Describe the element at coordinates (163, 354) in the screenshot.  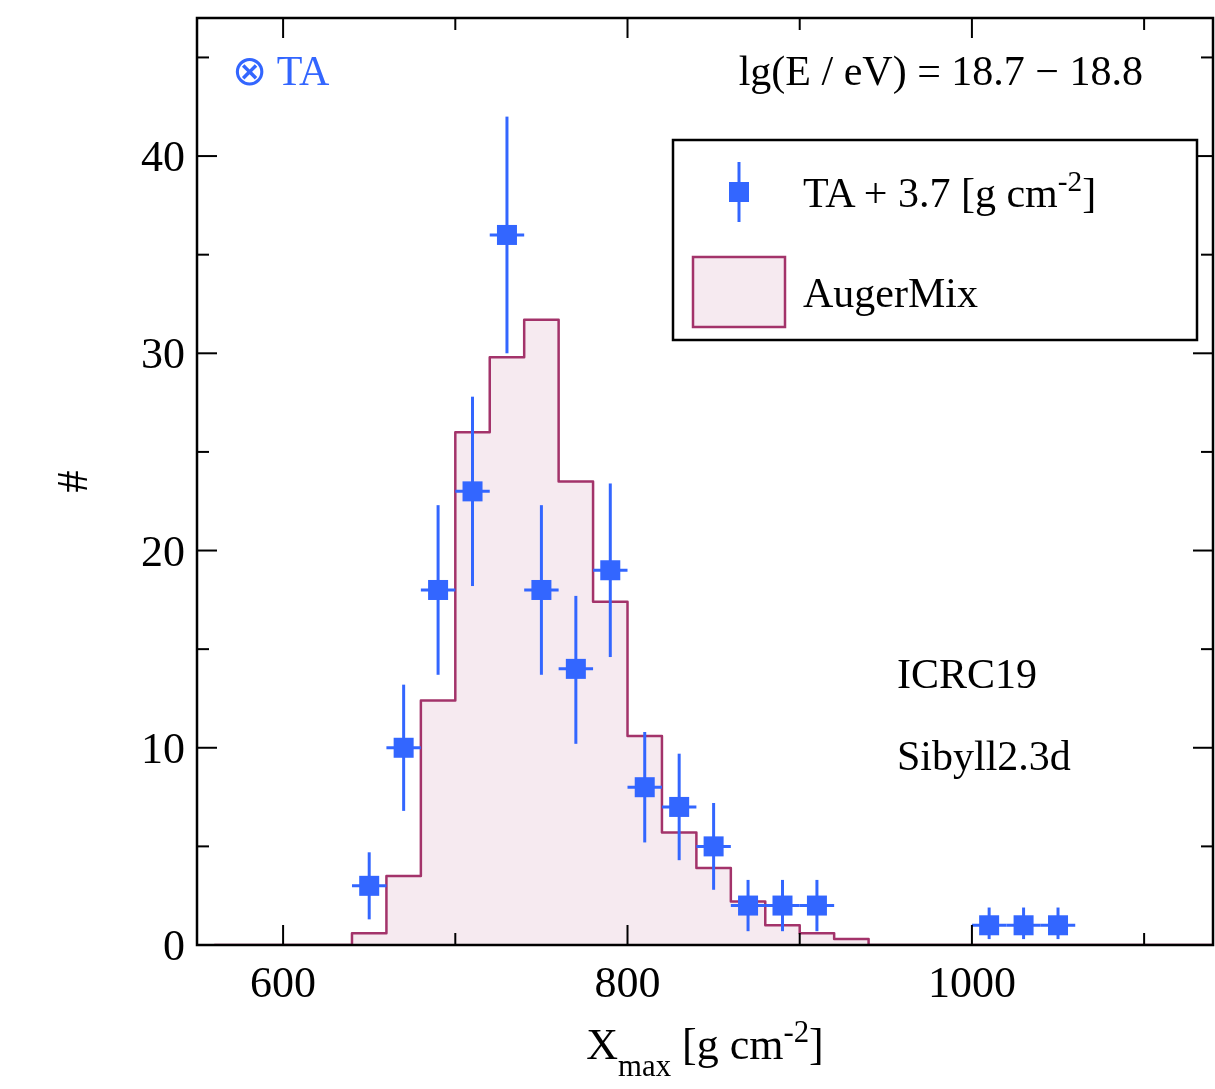
I see `y-tick-label: 30` at that location.